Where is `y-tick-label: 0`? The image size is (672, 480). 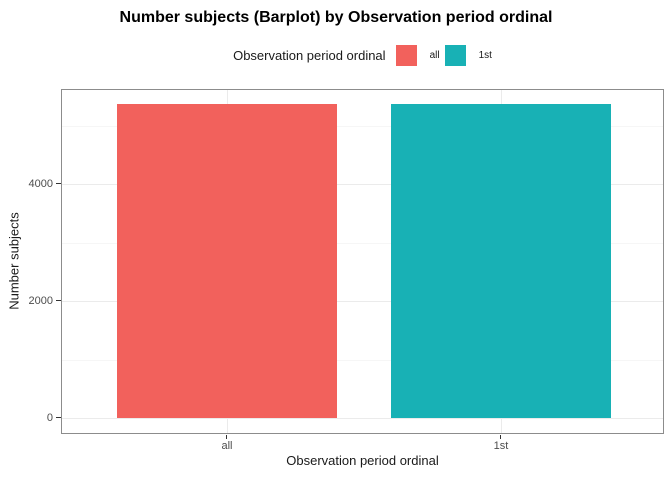
y-tick-label: 0 is located at coordinates (49, 418).